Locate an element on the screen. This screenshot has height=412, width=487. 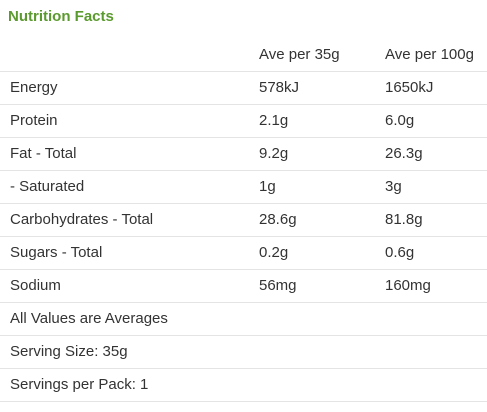
nutrient-label: Energy is located at coordinates (34, 87).